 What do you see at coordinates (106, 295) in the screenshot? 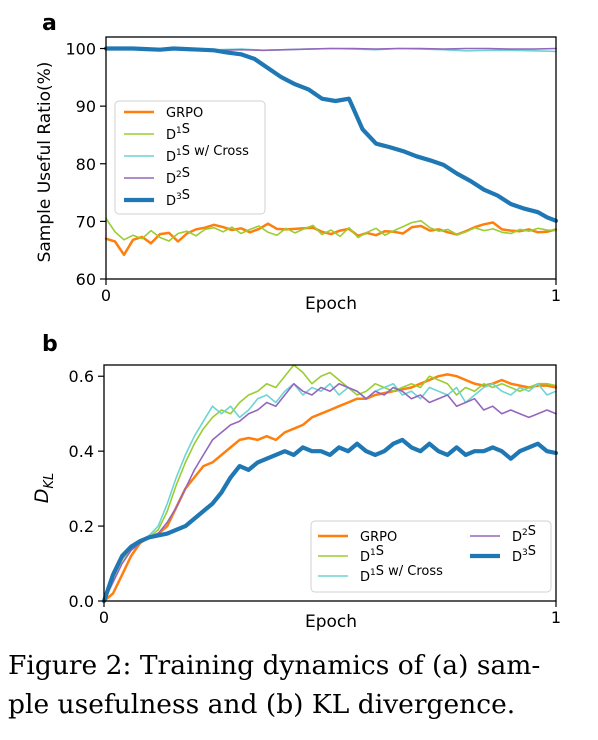
I see `panel-a-x-tick-label: 0` at bounding box center [106, 295].